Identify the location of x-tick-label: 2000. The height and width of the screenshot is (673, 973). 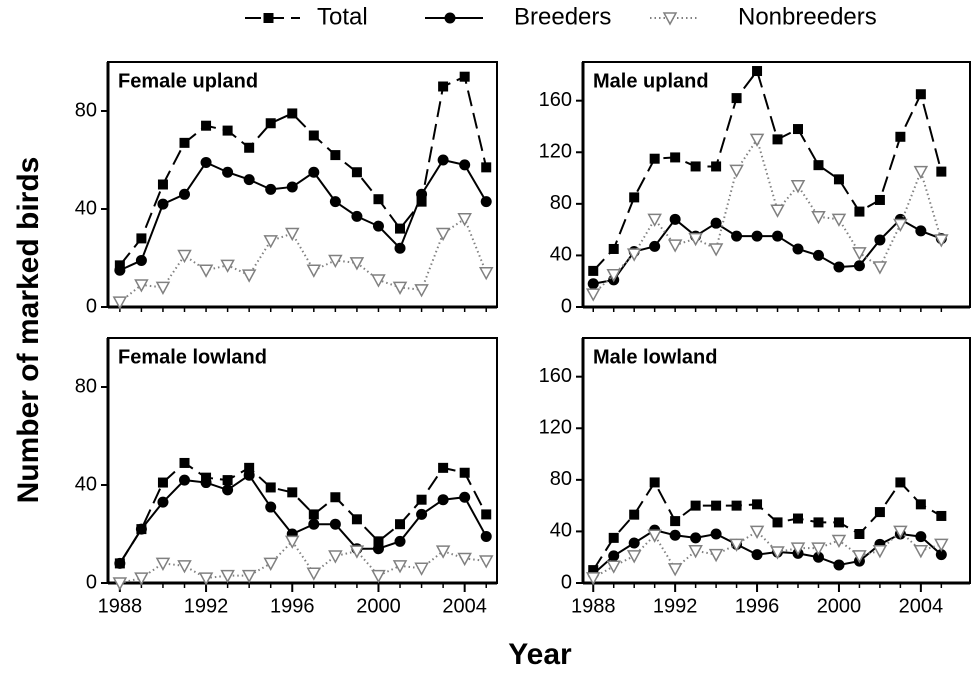
(839, 606).